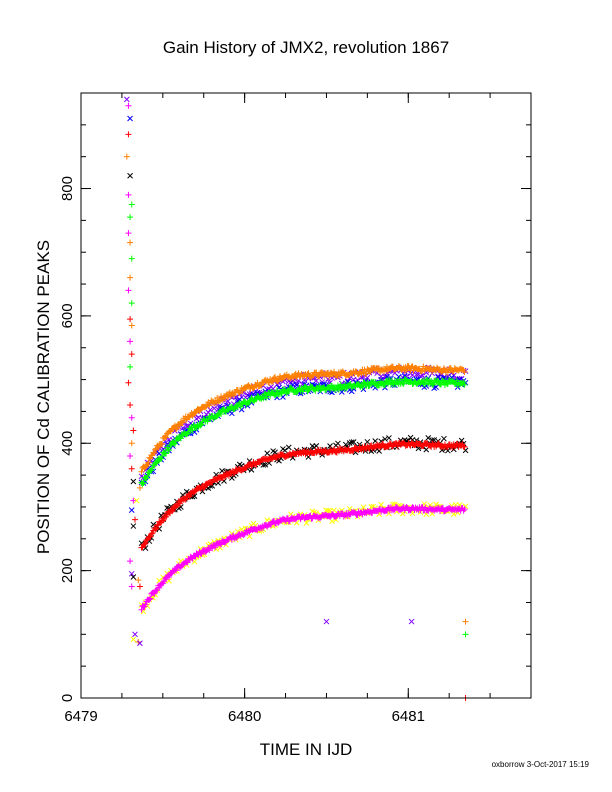 Image resolution: width=612 pixels, height=792 pixels. I want to click on x-tick-label: 6480, so click(244, 716).